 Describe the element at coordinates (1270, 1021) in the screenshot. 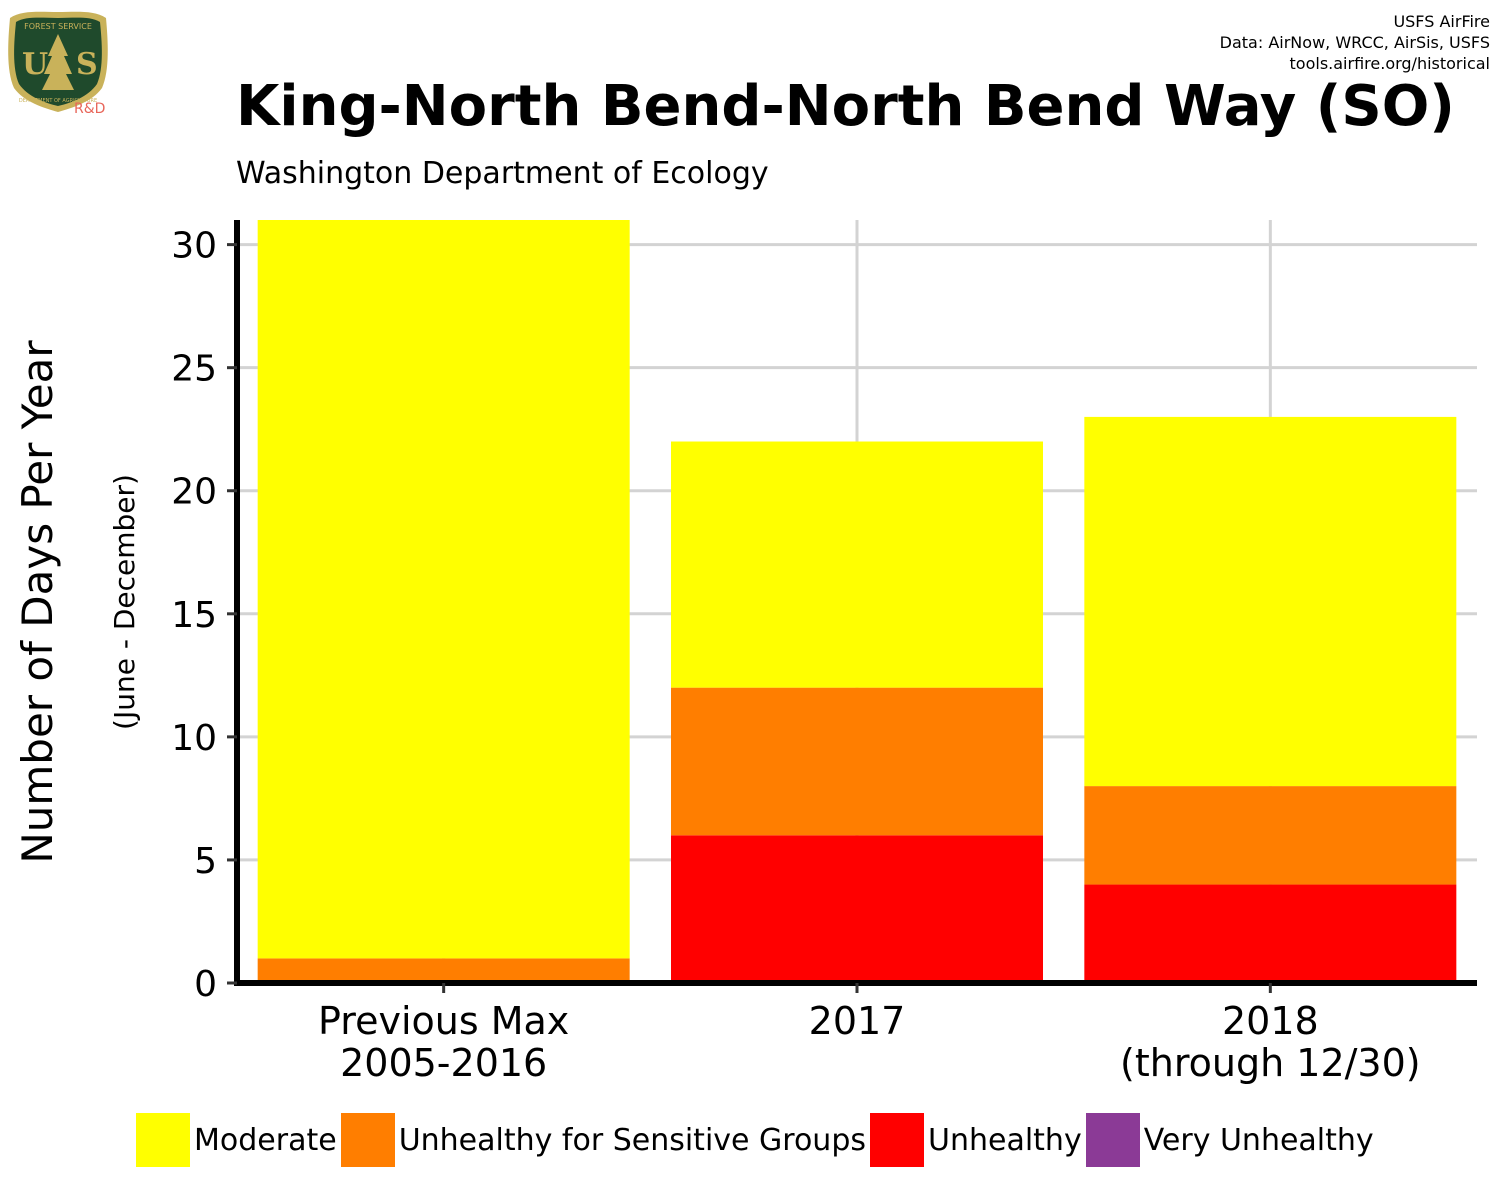

I see `x-tick-label: 2018` at that location.